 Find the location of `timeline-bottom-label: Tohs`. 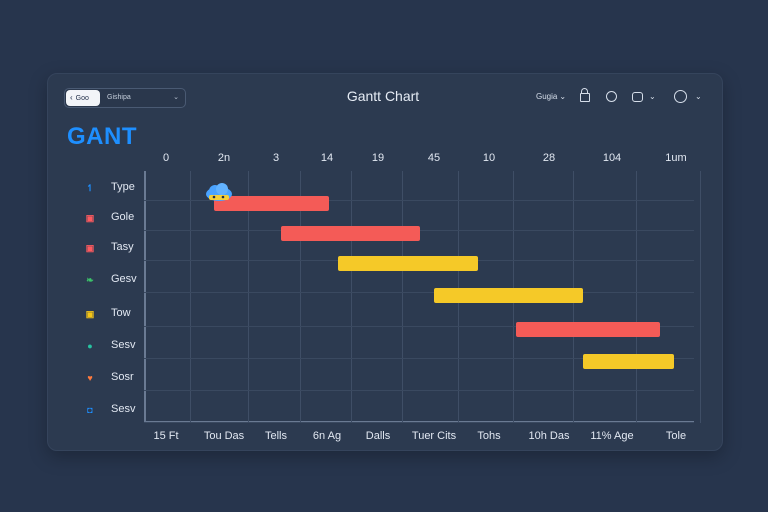

timeline-bottom-label: Tohs is located at coordinates (489, 436).